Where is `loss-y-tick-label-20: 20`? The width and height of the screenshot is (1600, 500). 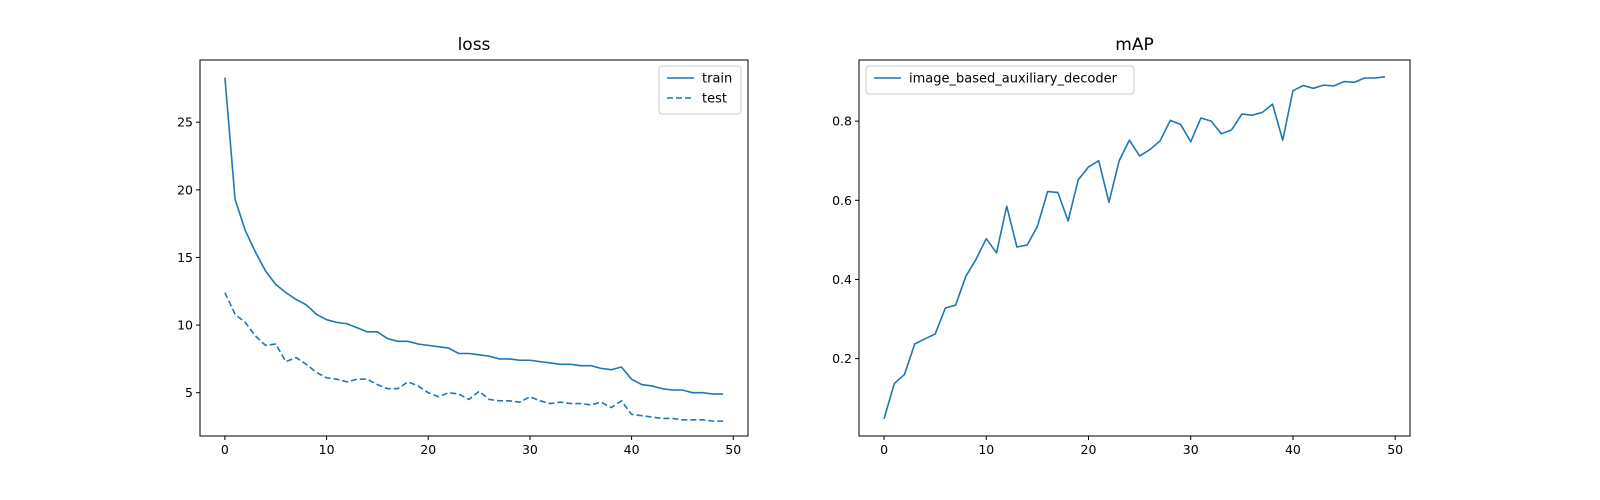 loss-y-tick-label-20: 20 is located at coordinates (185, 189).